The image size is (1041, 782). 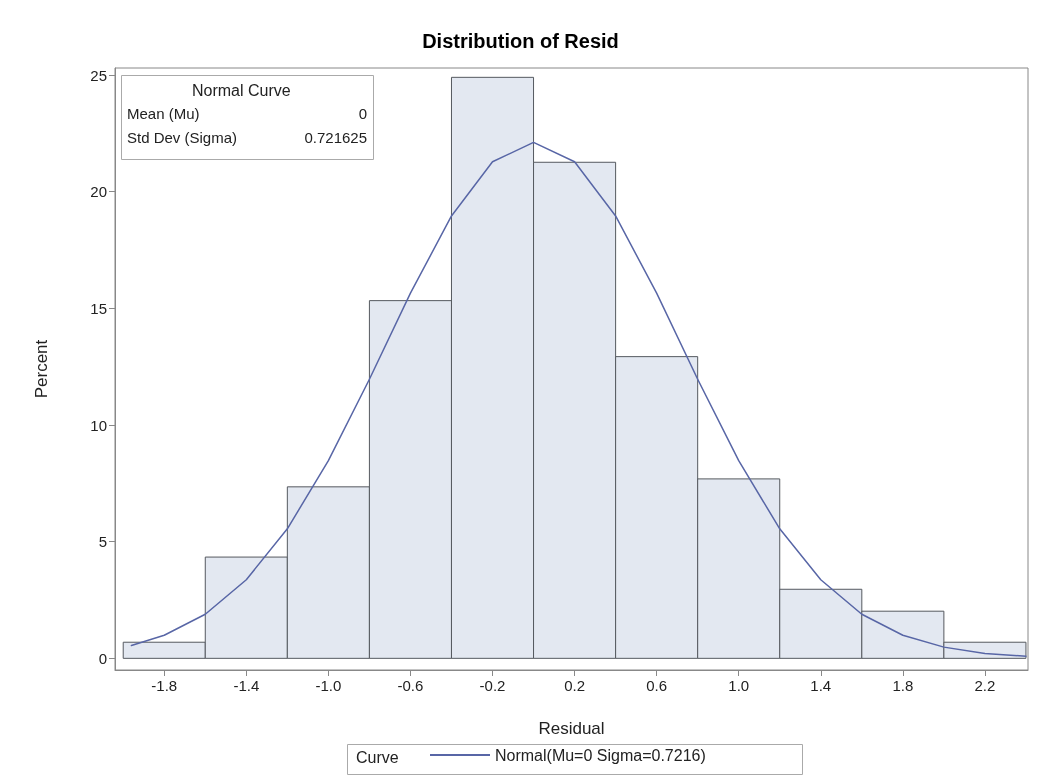 I want to click on y-tick-label: 20, so click(x=98, y=192).